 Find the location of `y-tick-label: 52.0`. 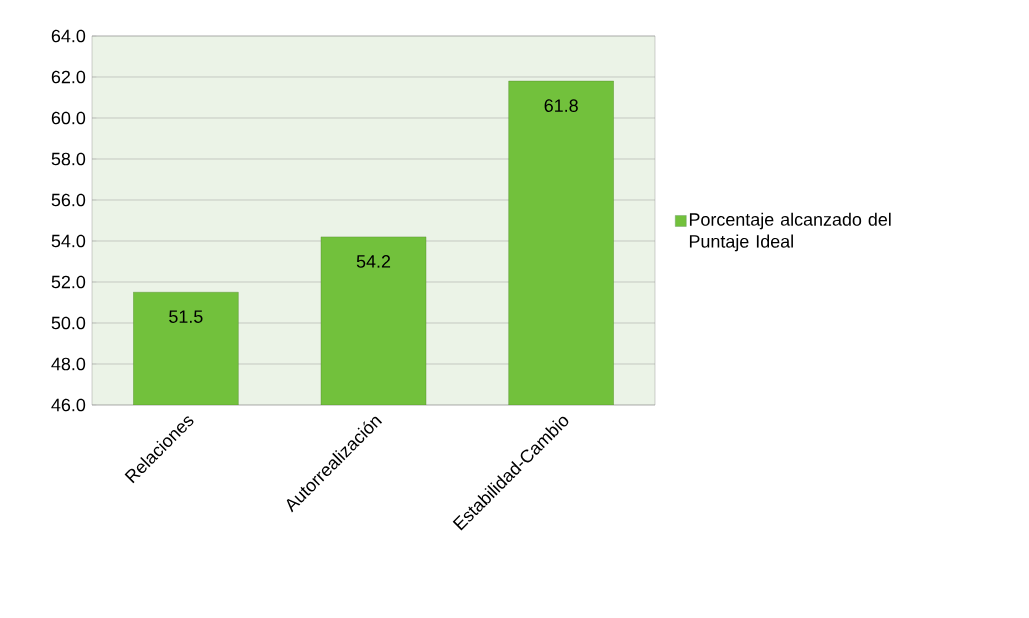

y-tick-label: 52.0 is located at coordinates (68, 282).